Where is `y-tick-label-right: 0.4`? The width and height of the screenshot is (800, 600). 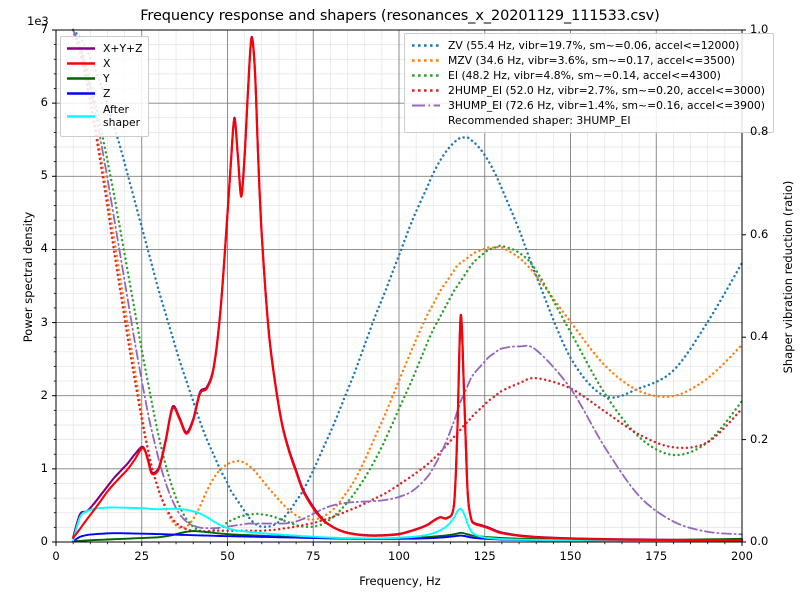 y-tick-label-right: 0.4 is located at coordinates (759, 336).